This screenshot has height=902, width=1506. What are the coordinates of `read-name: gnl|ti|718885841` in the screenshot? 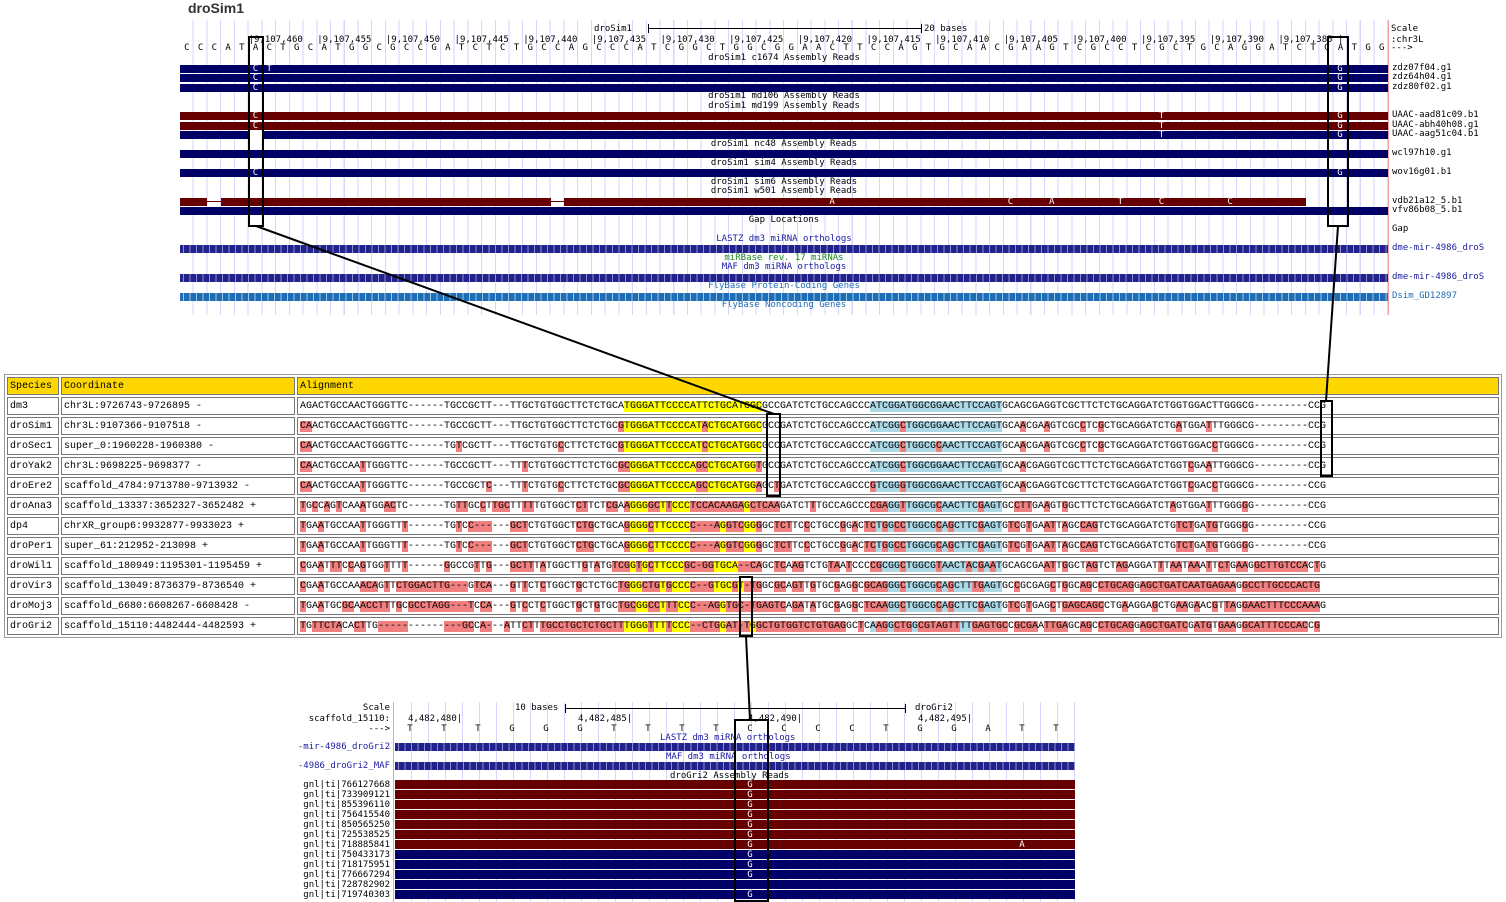 It's located at (346, 845).